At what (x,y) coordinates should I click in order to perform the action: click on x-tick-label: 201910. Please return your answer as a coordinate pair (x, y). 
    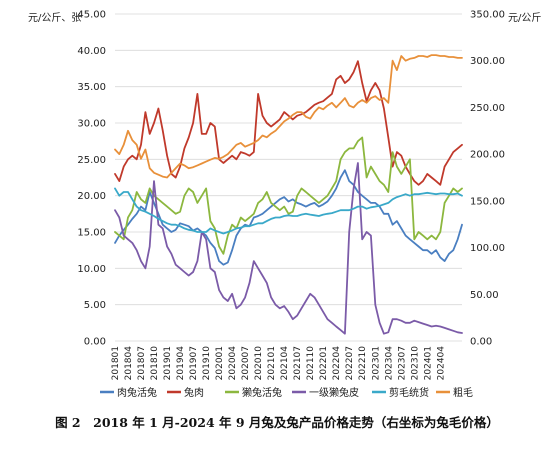
    Looking at the image, I should click on (207, 363).